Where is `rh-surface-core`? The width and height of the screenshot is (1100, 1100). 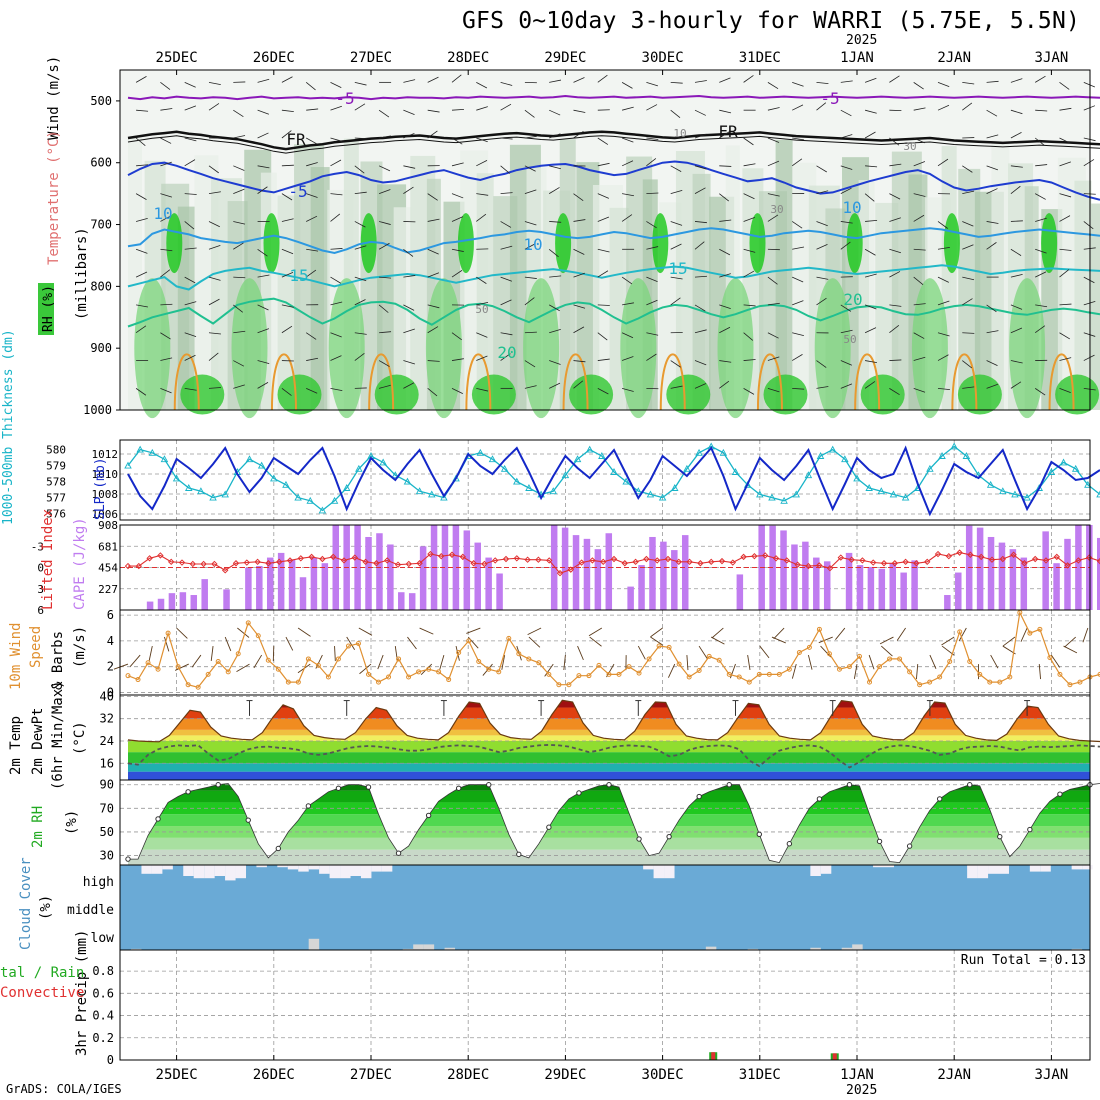
rh-surface-core is located at coordinates (202, 394).